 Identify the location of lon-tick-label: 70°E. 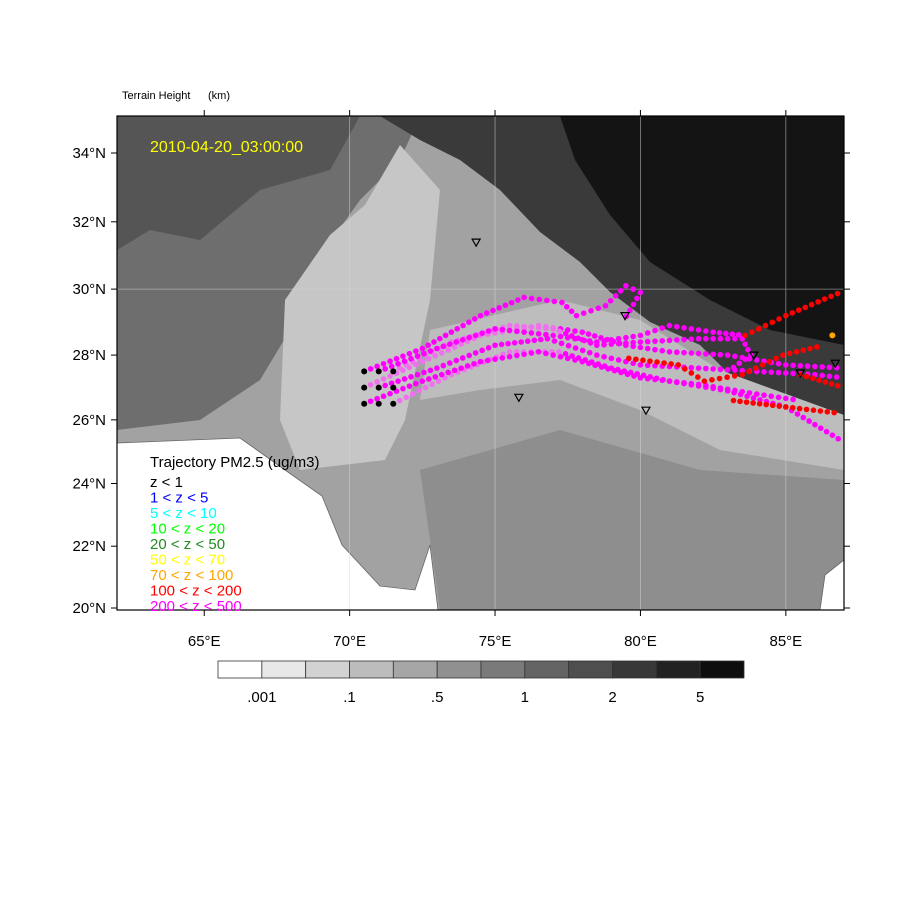
(349, 641).